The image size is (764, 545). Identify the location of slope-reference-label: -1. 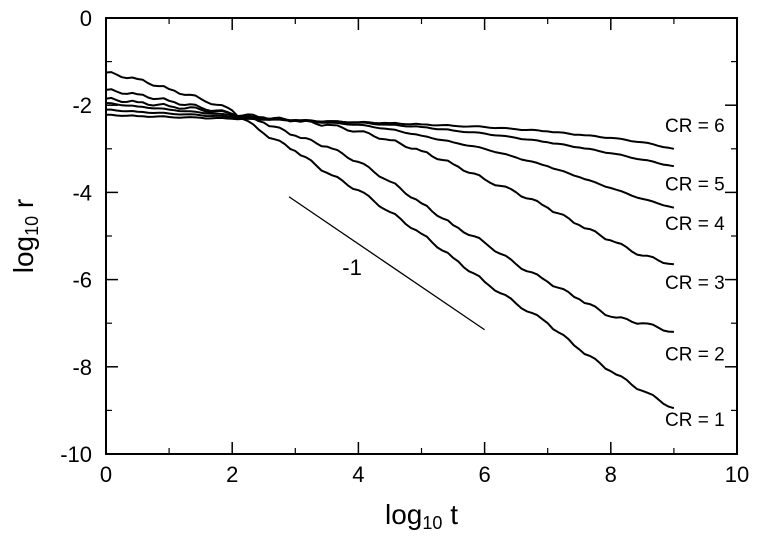
(352, 267).